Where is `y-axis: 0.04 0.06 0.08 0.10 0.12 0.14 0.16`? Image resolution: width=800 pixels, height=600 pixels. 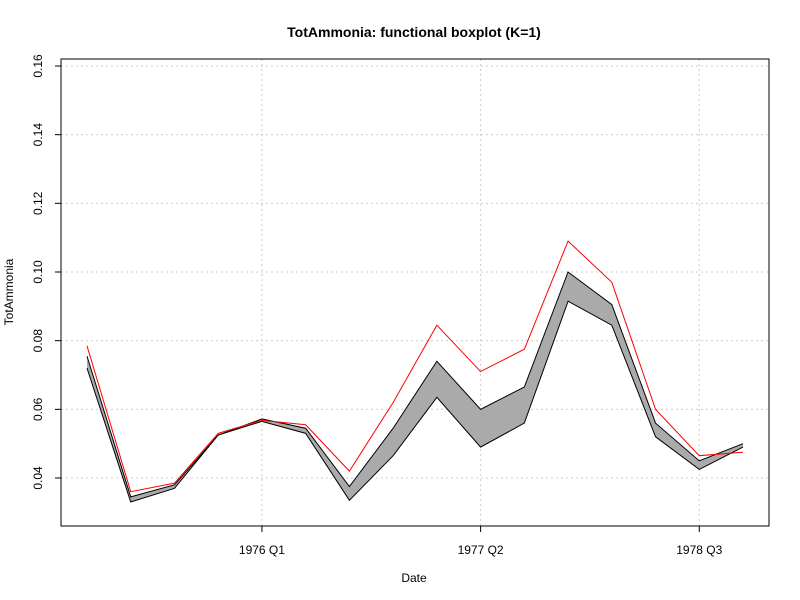 y-axis: 0.04 0.06 0.08 0.10 0.12 0.14 0.16 is located at coordinates (46, 272).